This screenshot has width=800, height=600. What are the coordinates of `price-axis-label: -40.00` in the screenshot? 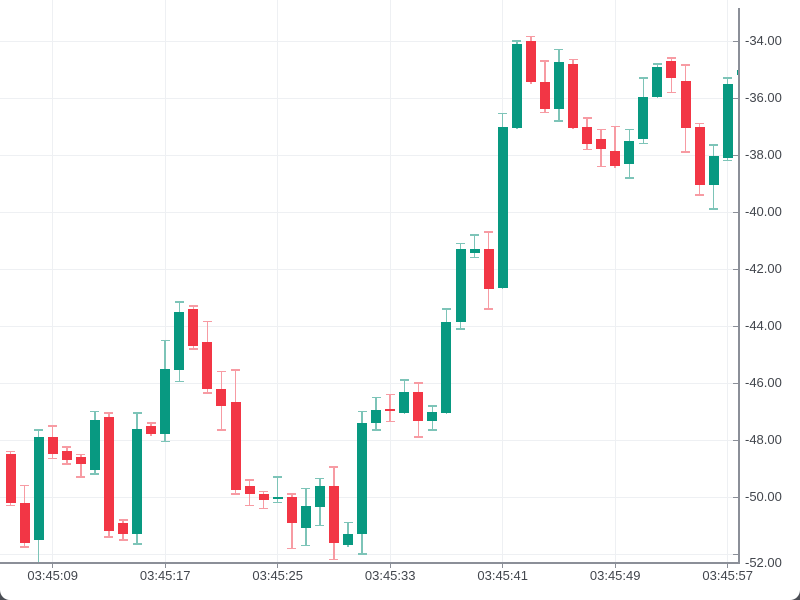 It's located at (763, 211).